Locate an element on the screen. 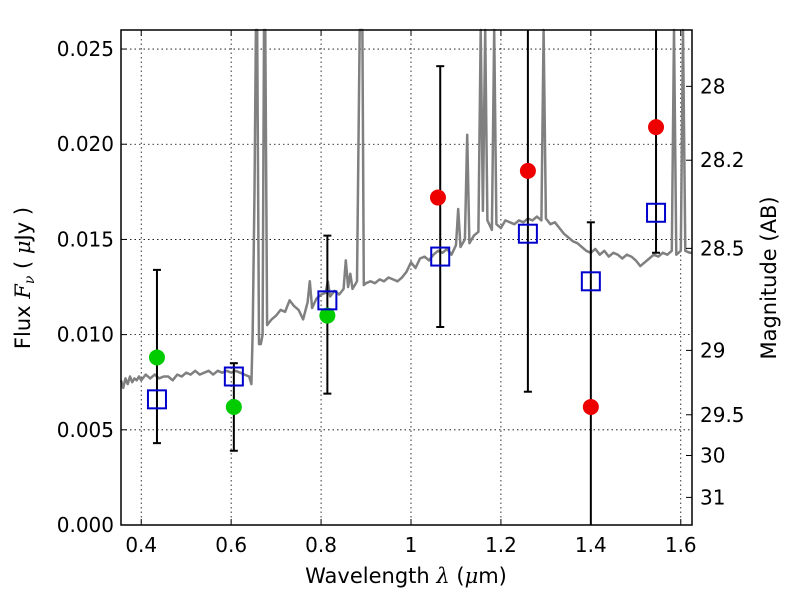  y2-tick-label: 28.2 is located at coordinates (722, 160).